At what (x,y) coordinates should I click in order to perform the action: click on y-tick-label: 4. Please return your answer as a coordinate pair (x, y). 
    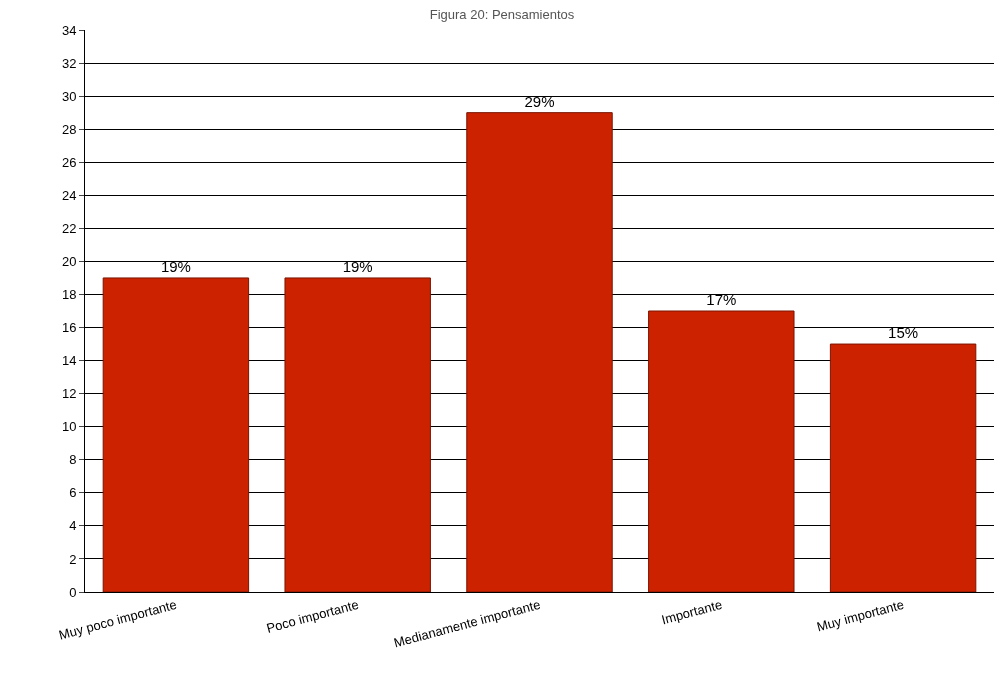
    Looking at the image, I should click on (73, 526).